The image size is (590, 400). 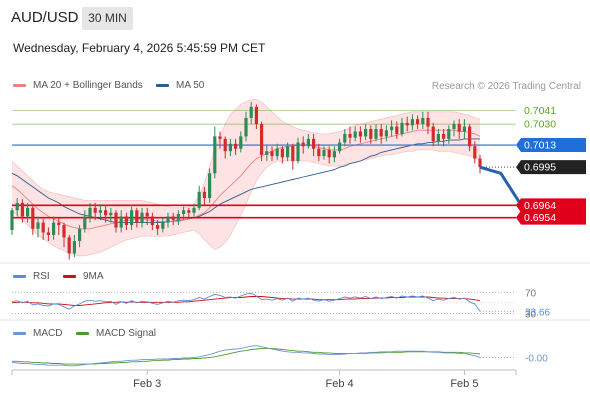 I want to click on resistance-level-label: 0.7041, so click(x=540, y=111).